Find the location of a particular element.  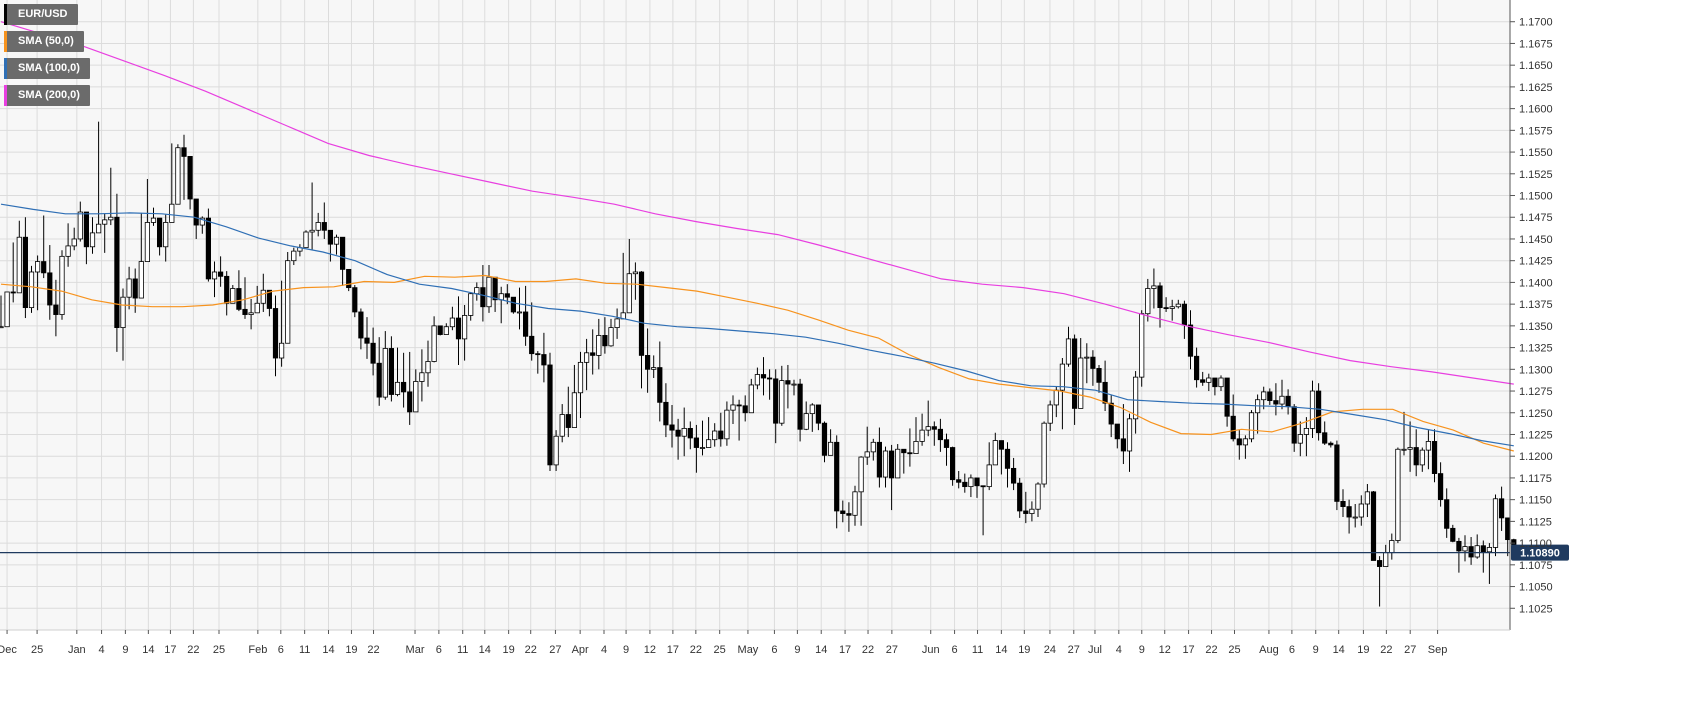

y-tick-label: 1.1675 is located at coordinates (1536, 44).